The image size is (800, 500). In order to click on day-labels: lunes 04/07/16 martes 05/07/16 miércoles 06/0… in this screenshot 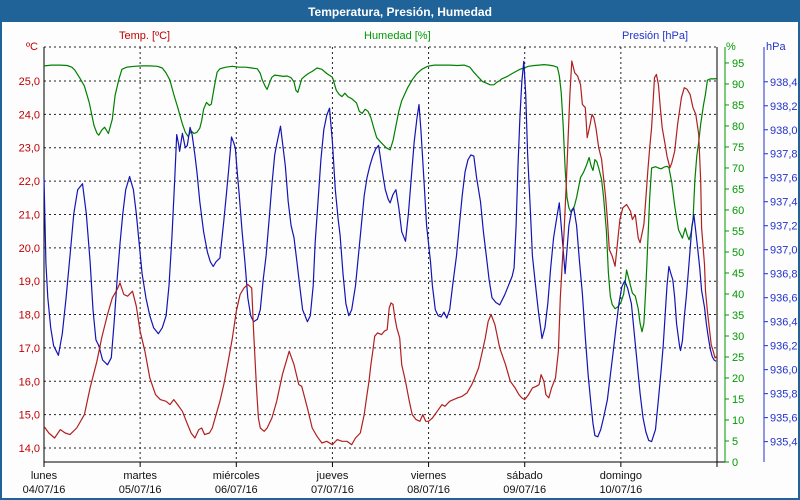, I will do `click(333, 483)`.